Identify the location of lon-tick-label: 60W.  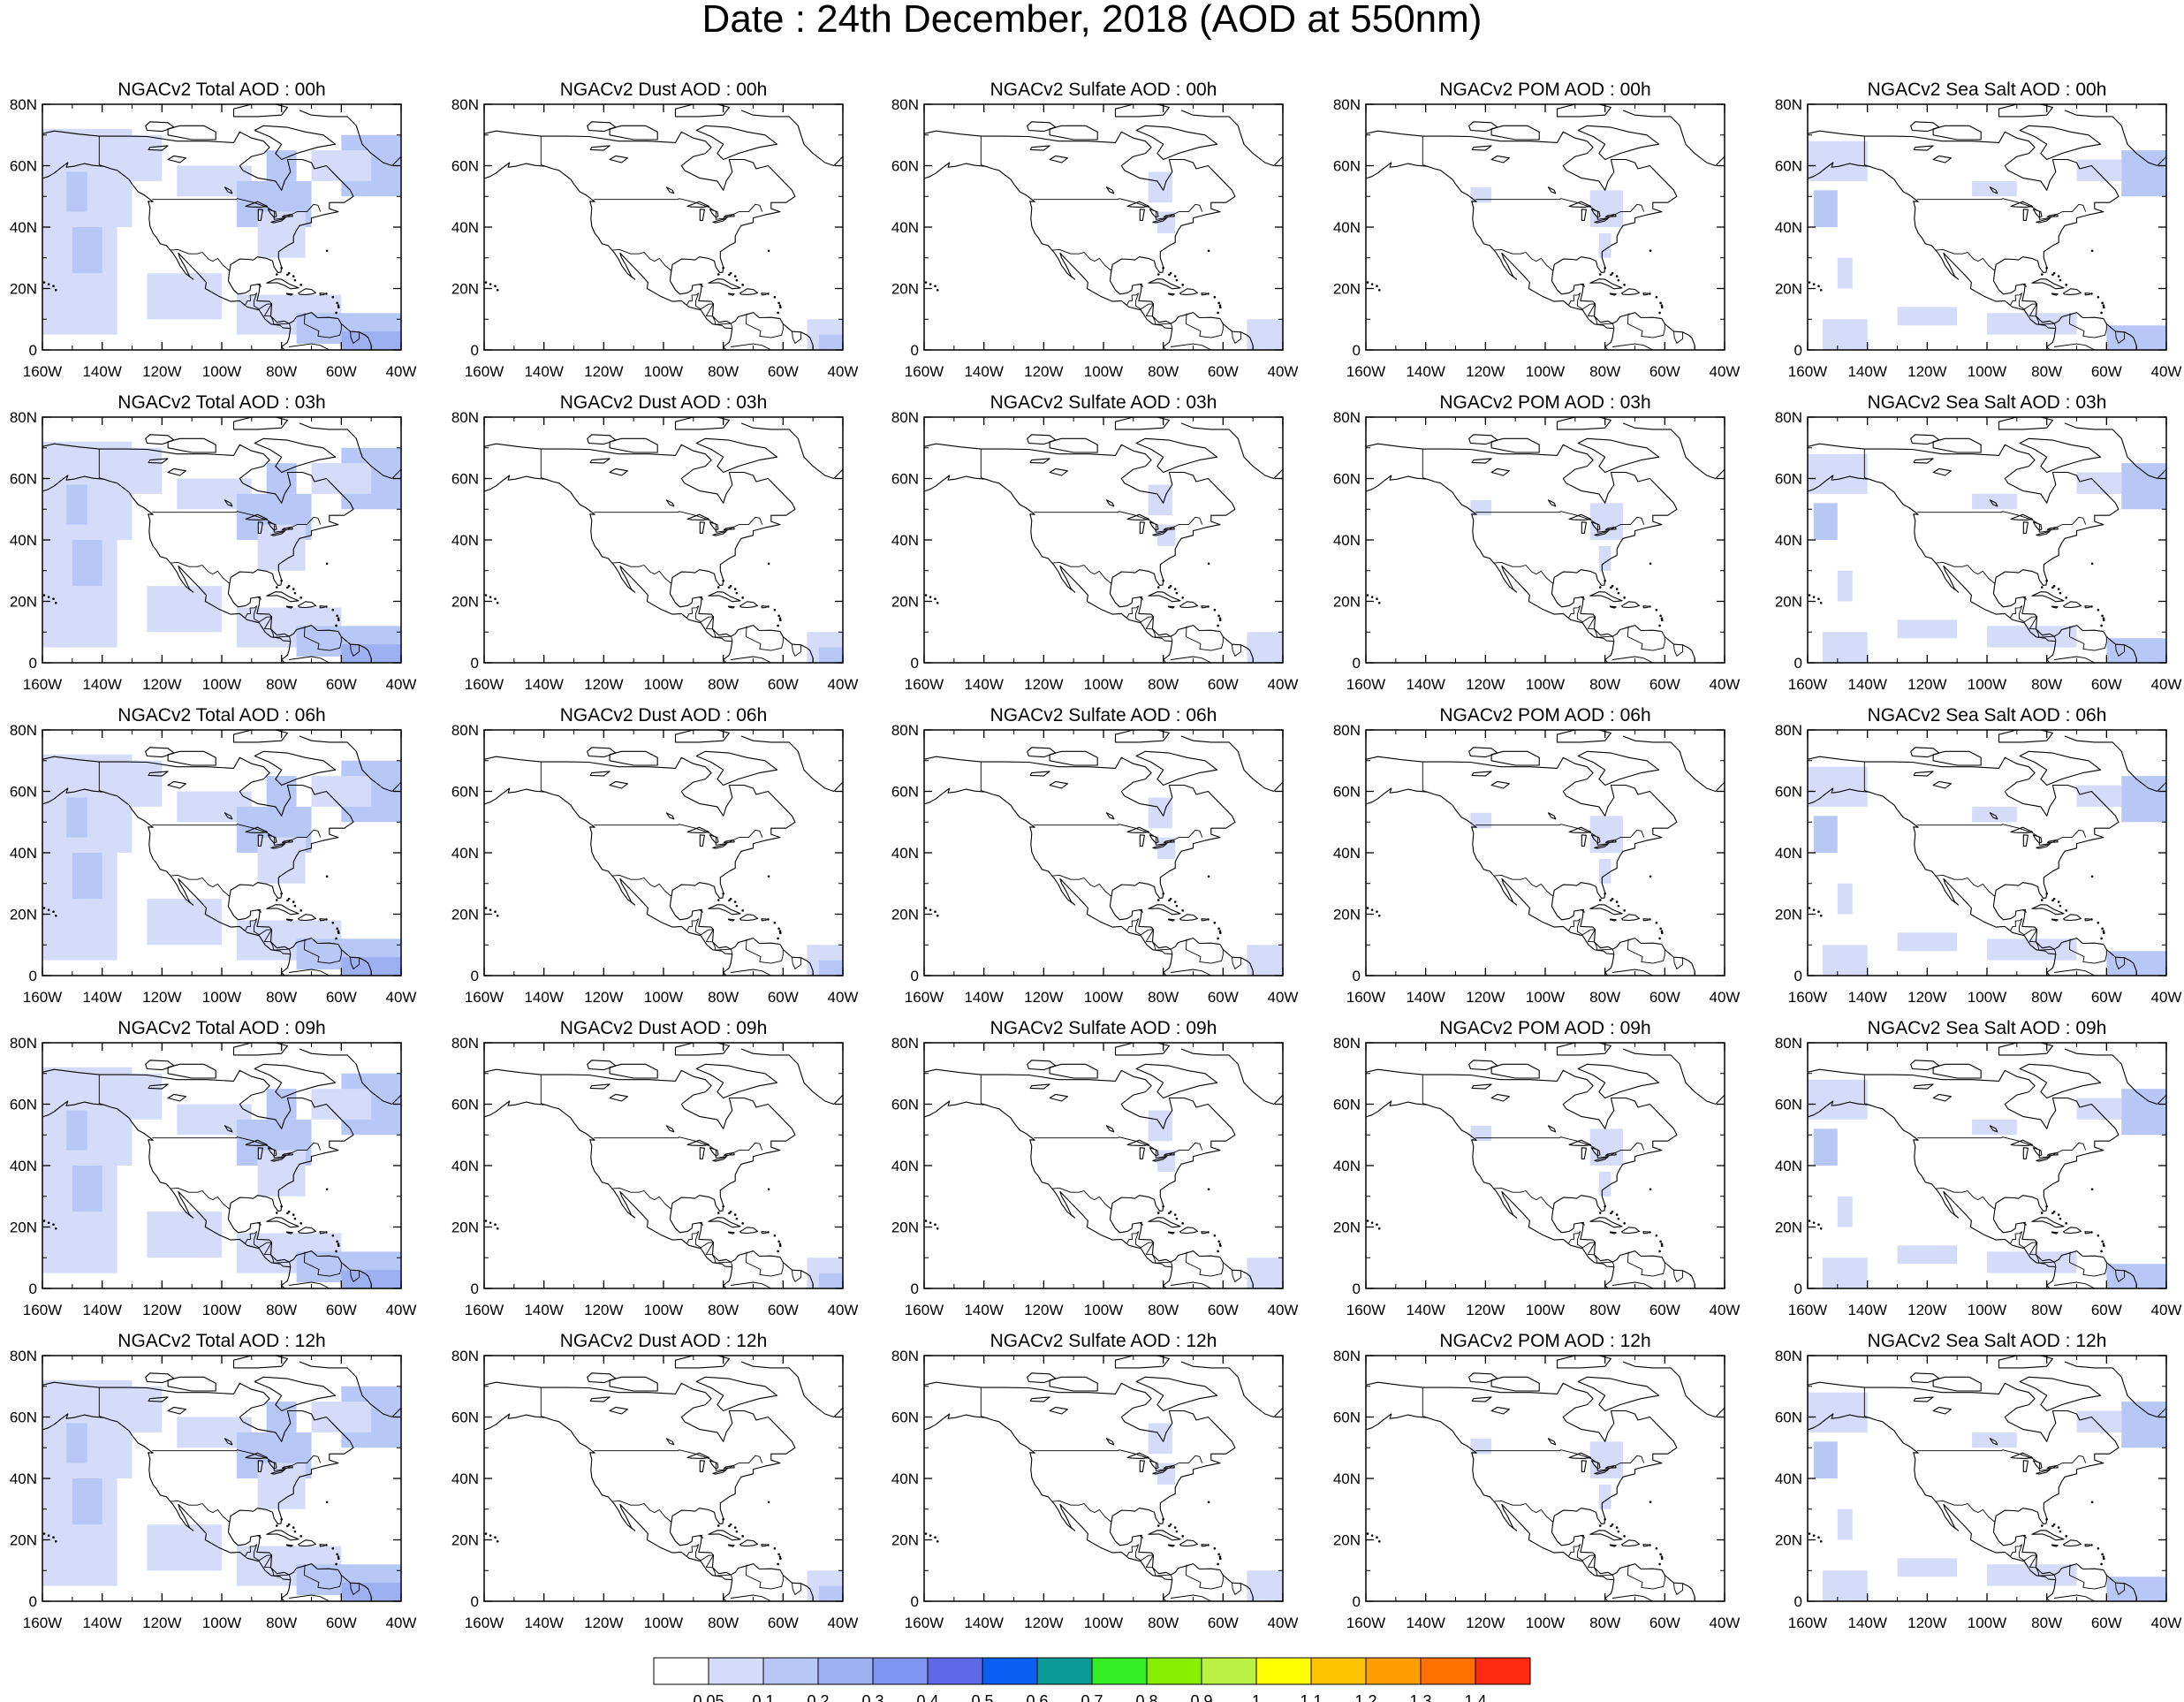
(784, 1623).